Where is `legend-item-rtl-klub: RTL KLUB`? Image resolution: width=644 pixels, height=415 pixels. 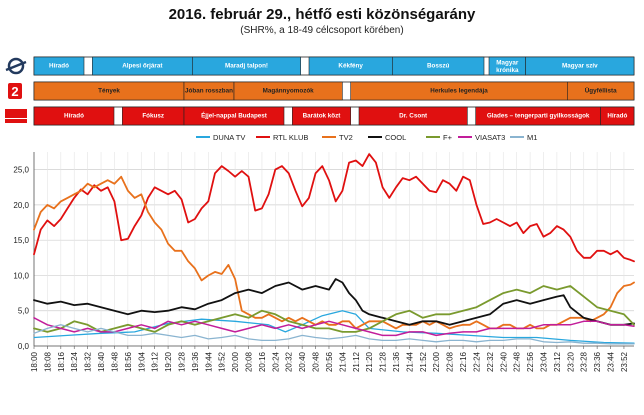
legend-item-rtl-klub: RTL KLUB is located at coordinates (282, 137).